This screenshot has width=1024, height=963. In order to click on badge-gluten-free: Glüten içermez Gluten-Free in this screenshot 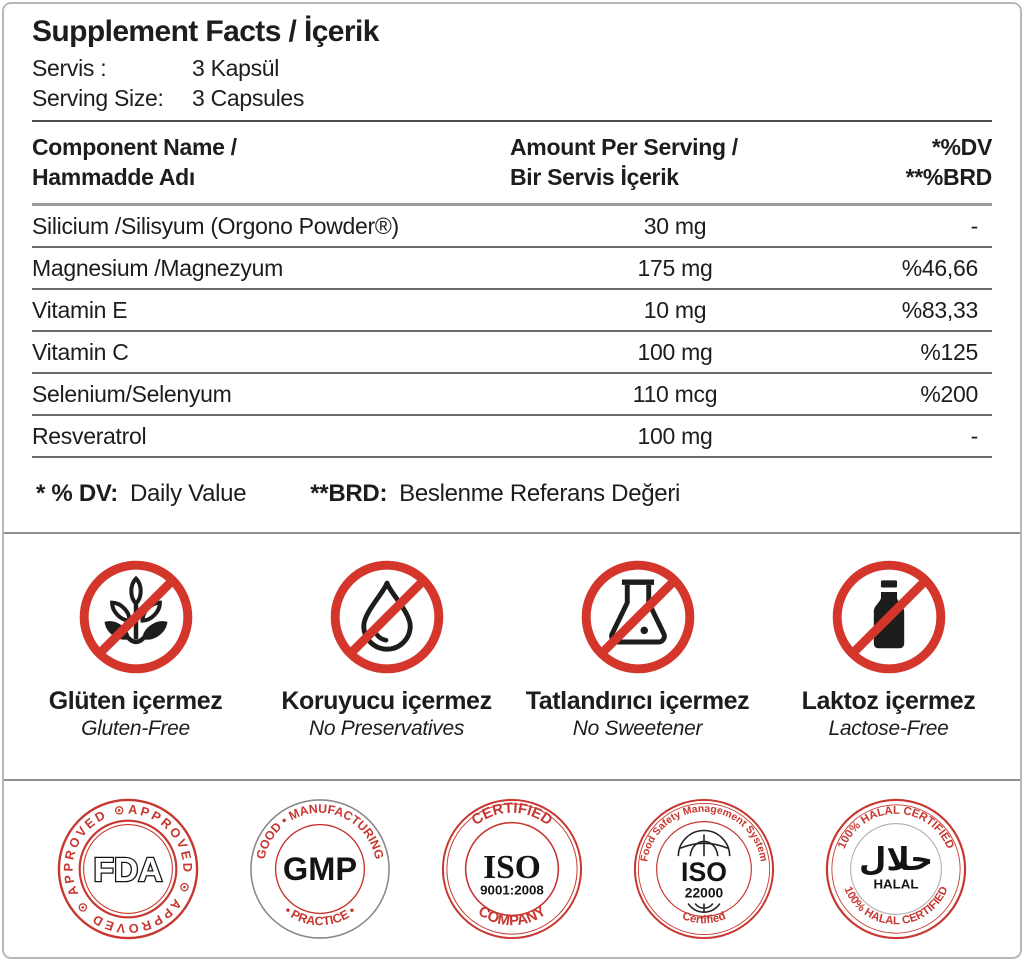, I will do `click(135, 664)`.